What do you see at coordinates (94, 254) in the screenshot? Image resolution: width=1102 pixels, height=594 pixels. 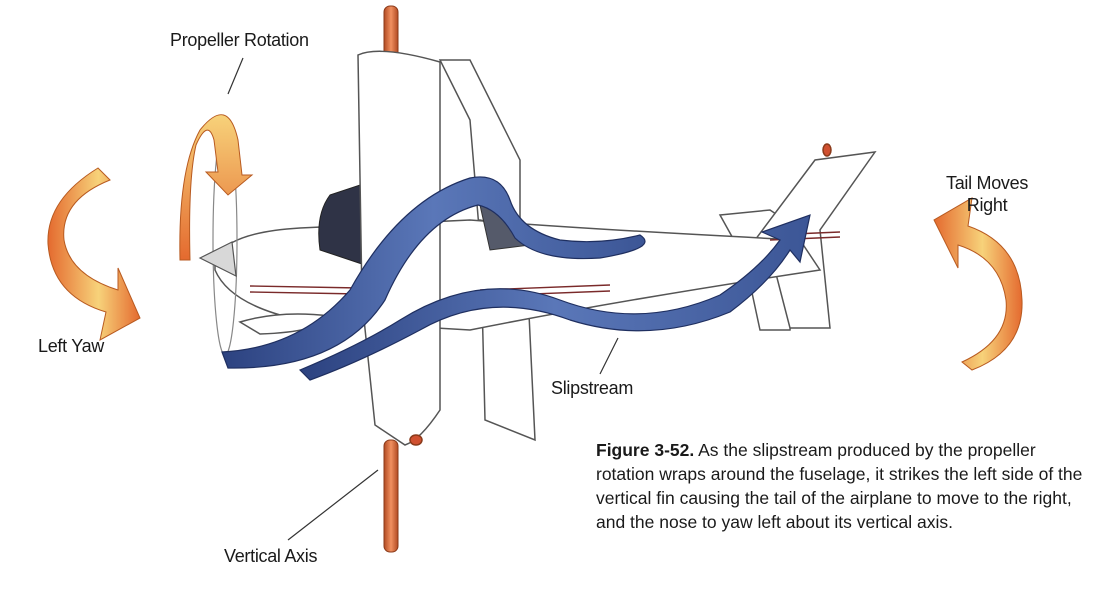 I see `left-yaw-arrow-icon` at bounding box center [94, 254].